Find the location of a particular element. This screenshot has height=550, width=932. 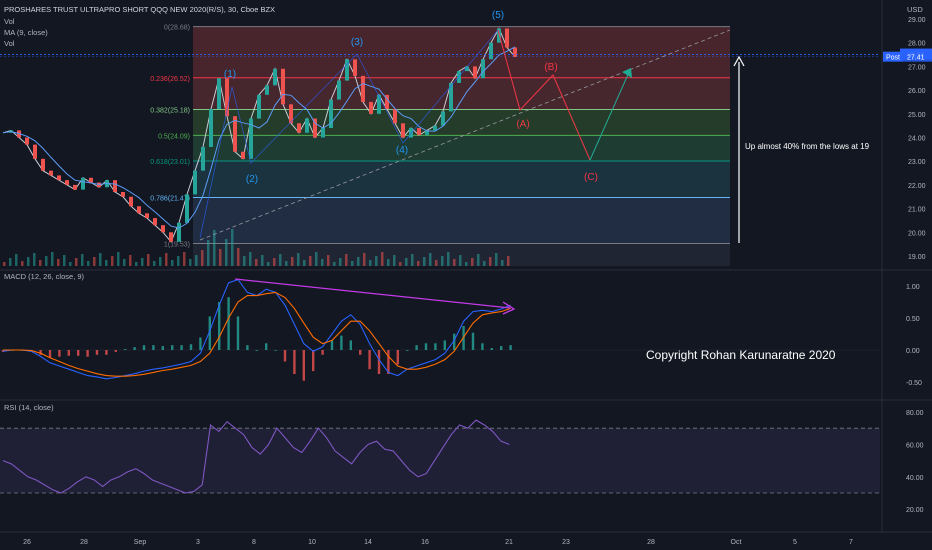

wave-label: (4) is located at coordinates (402, 150).